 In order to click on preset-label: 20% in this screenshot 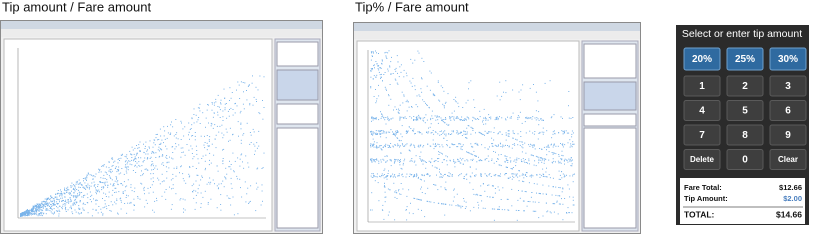, I will do `click(702, 59)`.